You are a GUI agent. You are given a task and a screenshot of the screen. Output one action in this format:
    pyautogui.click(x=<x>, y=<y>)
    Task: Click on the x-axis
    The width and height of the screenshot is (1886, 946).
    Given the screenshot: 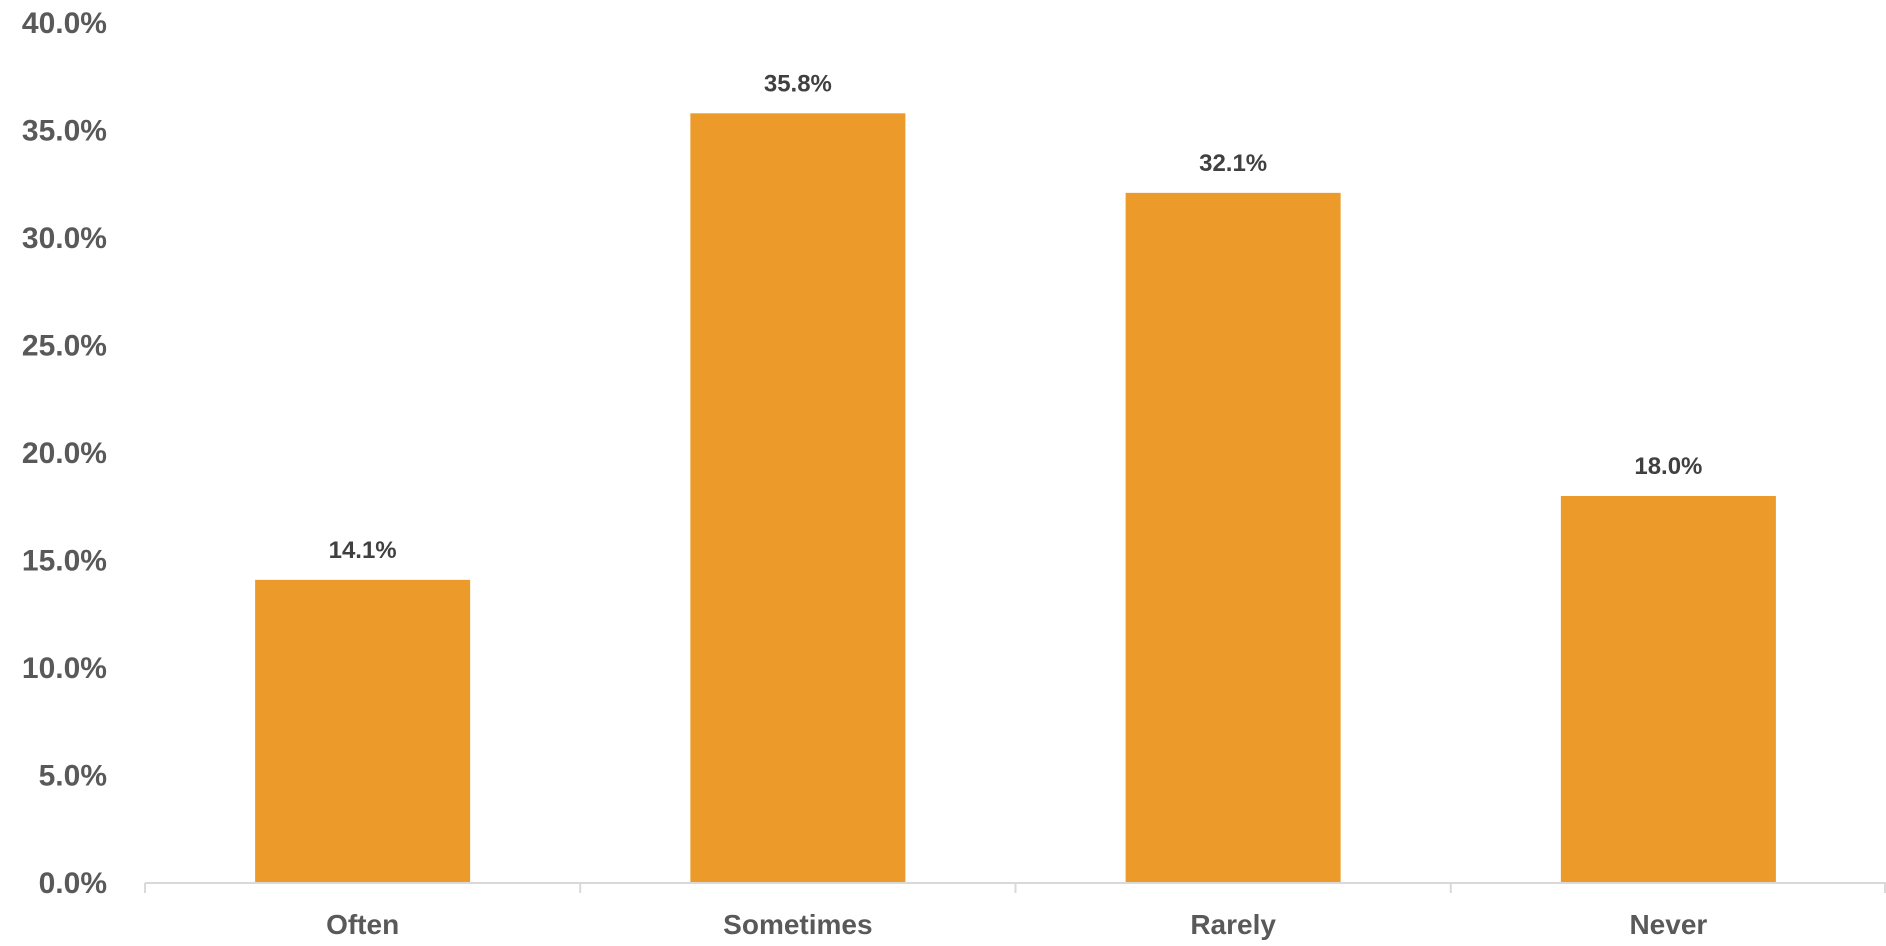 What is the action you would take?
    pyautogui.click(x=1015, y=887)
    